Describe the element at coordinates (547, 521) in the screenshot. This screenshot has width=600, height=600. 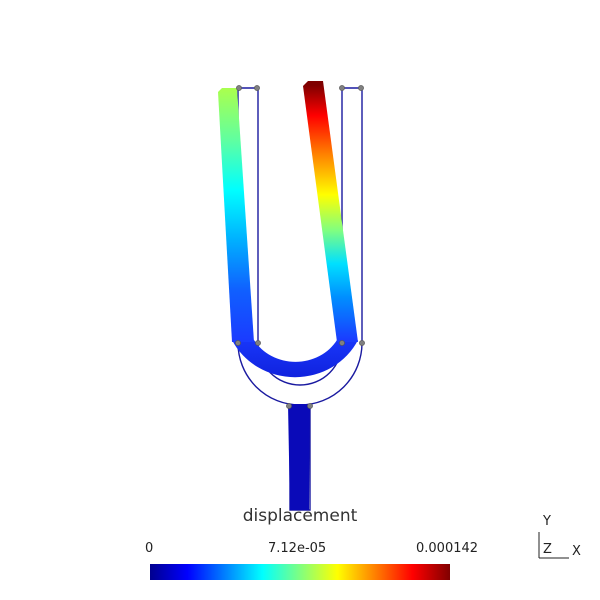
I see `axis-y-label: Y` at that location.